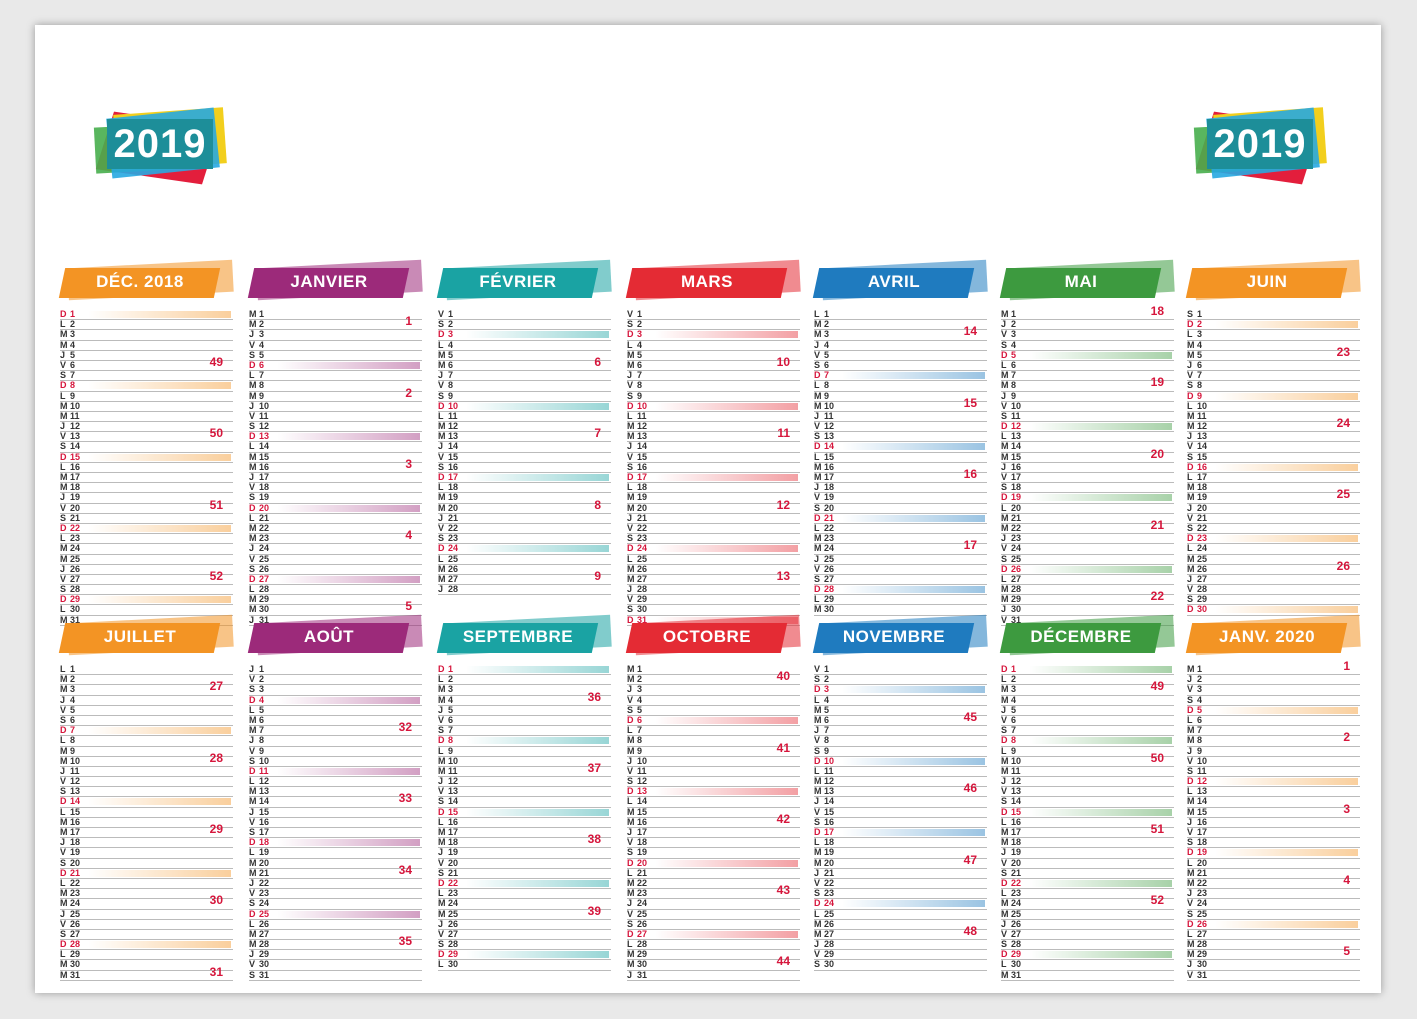 This screenshot has height=1019, width=1417. What do you see at coordinates (1273, 882) in the screenshot?
I see `day-row: M 22 4` at bounding box center [1273, 882].